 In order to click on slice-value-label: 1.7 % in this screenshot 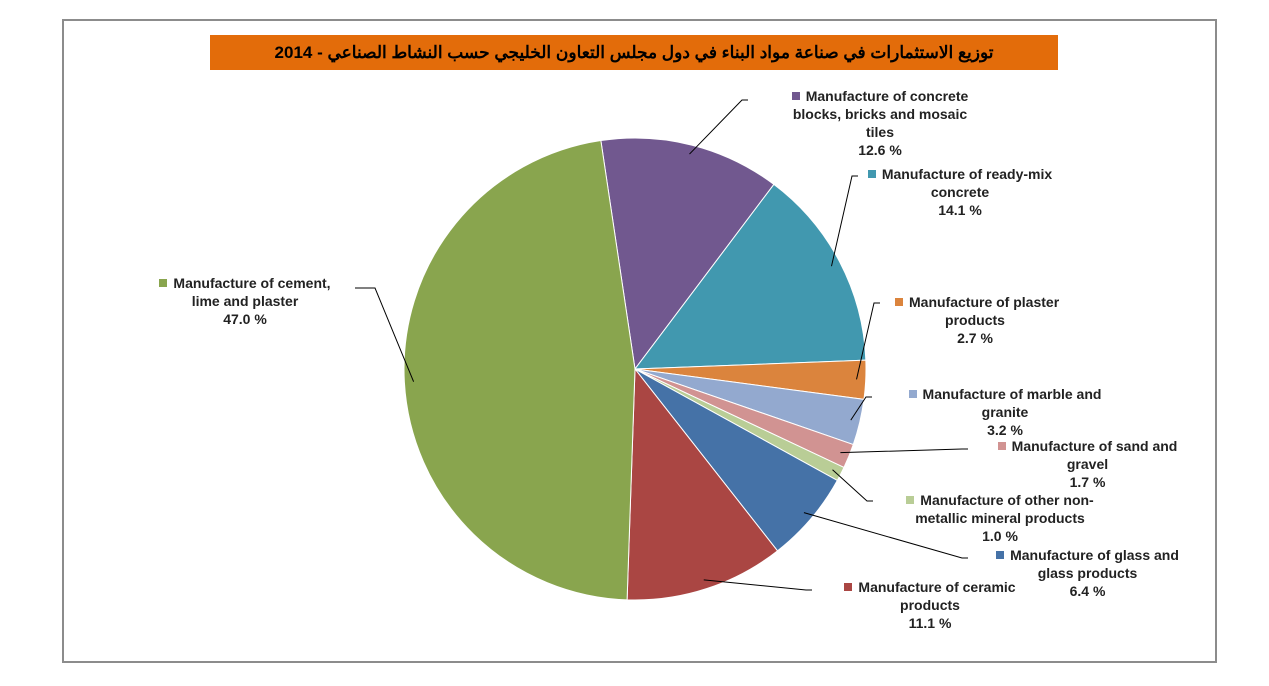, I will do `click(1087, 482)`.